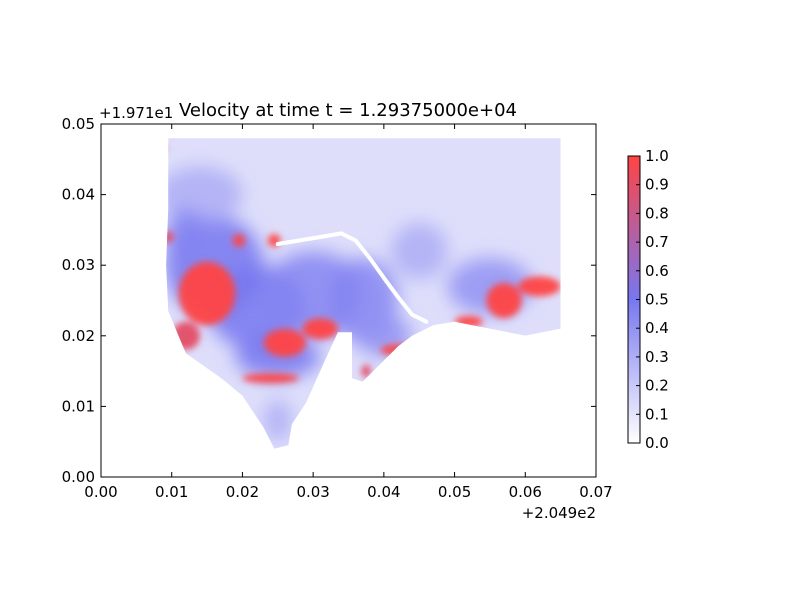  What do you see at coordinates (78, 406) in the screenshot?
I see `y-tick-label: 0.01` at bounding box center [78, 406].